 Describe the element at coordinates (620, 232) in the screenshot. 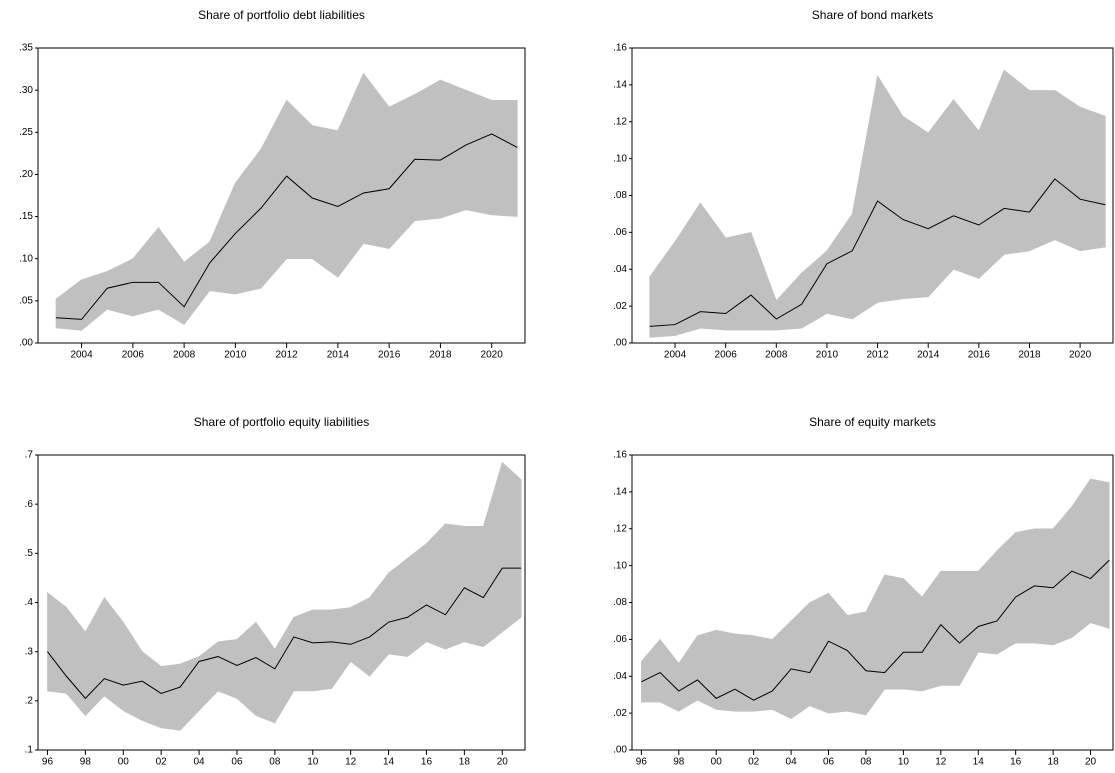

I see `y-tick-label: .06` at that location.